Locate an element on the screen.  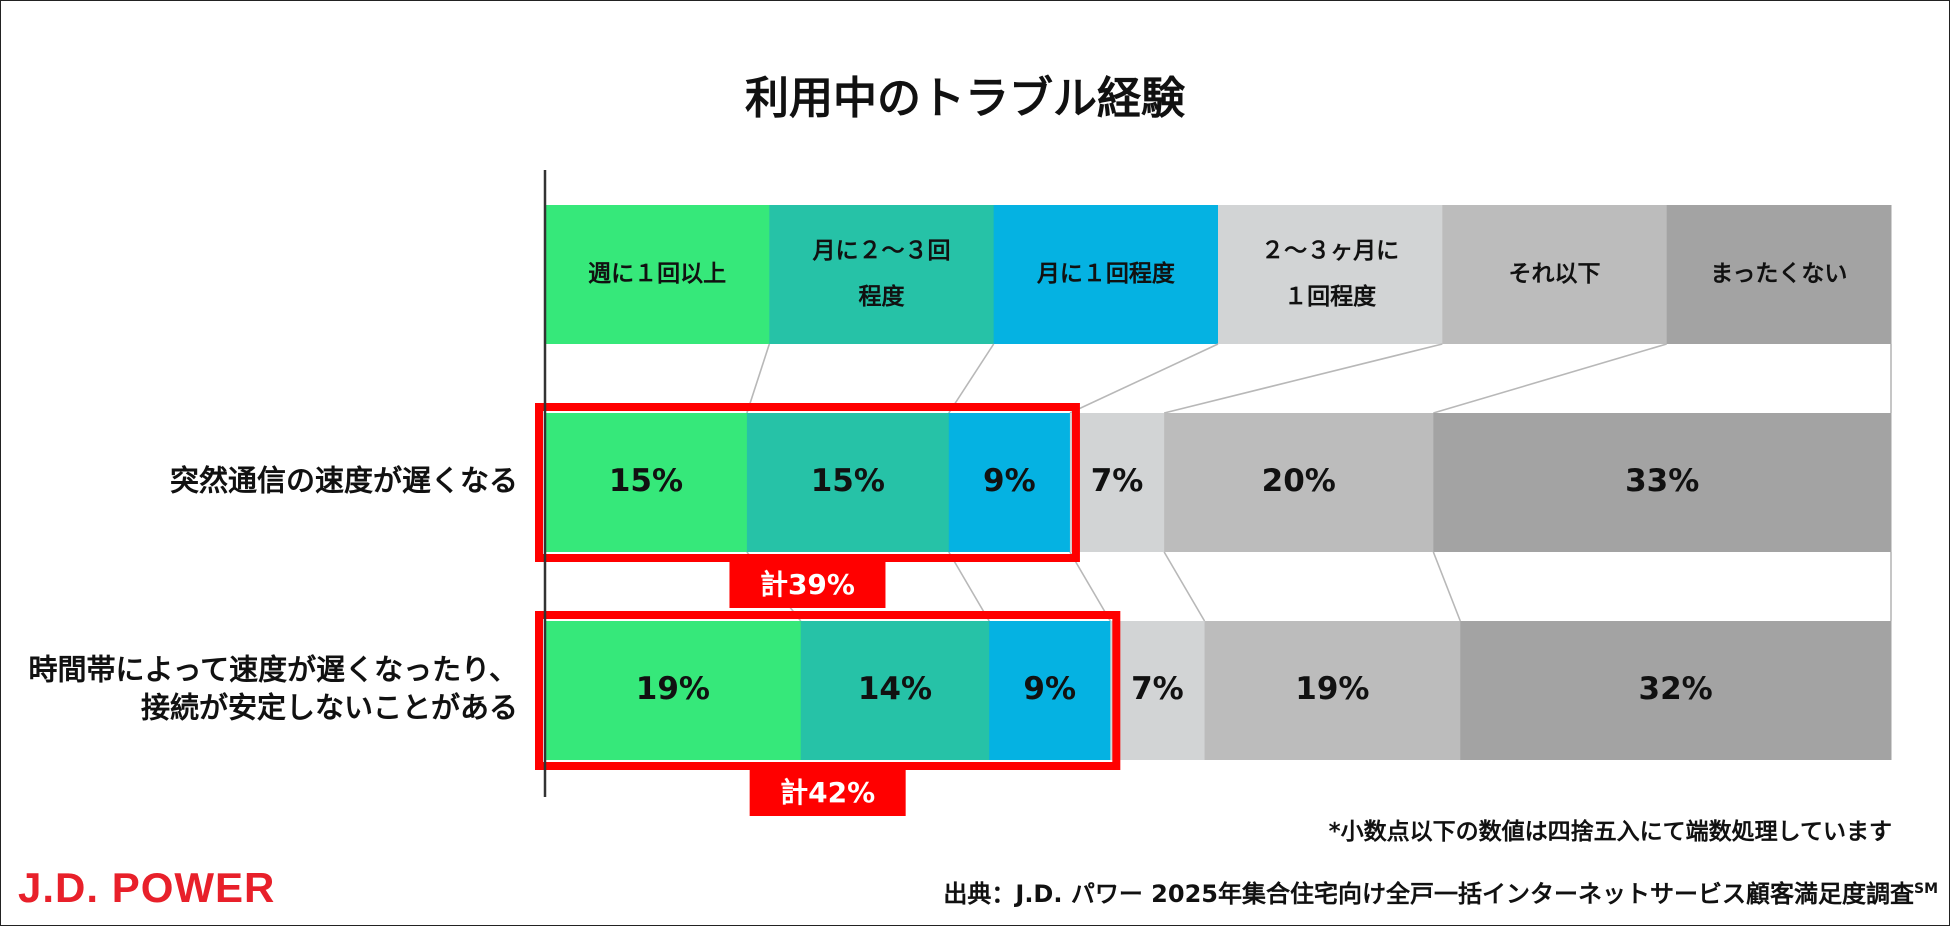
bar-row2-seg4 is located at coordinates (1158, 690).